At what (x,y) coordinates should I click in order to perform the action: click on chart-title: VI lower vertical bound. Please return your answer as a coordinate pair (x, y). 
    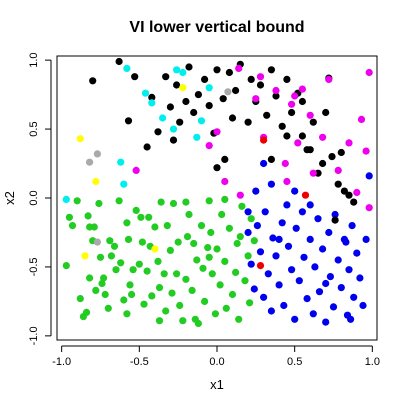
    Looking at the image, I should click on (216, 27).